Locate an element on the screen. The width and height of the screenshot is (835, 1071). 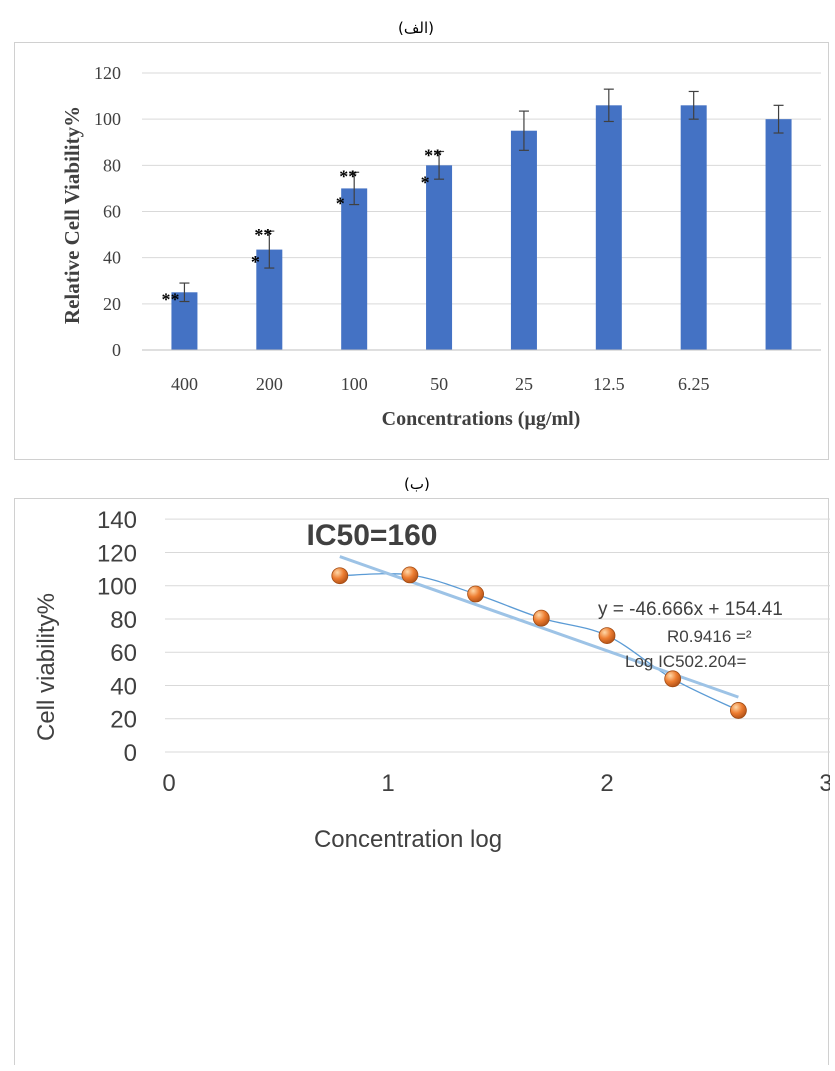
x-tick-label: 6.25 is located at coordinates (694, 384).